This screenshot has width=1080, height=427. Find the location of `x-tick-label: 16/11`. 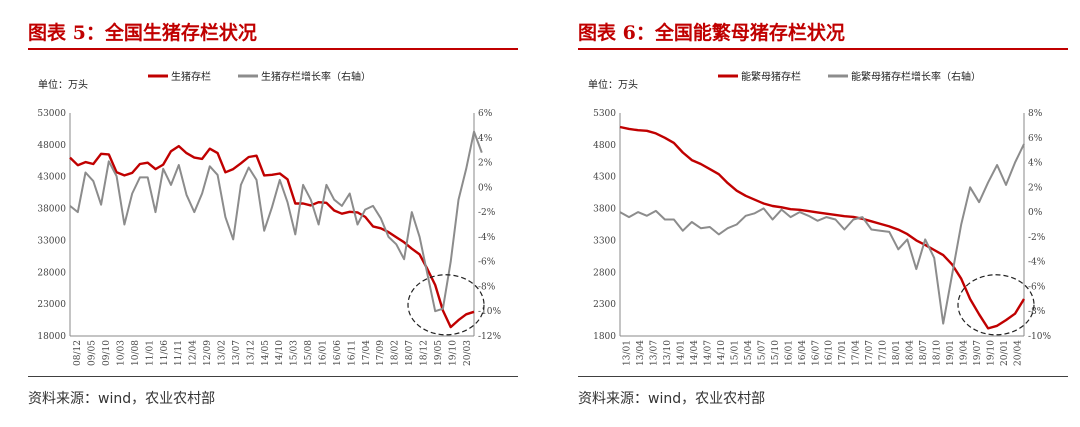

x-tick-label: 16/11 is located at coordinates (352, 353).